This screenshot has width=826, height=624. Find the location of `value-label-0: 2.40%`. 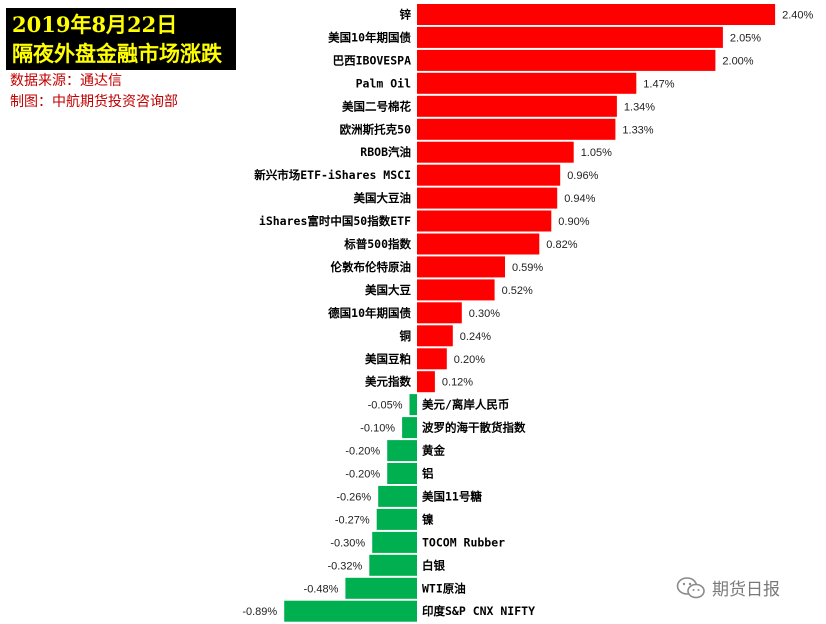

value-label-0: 2.40% is located at coordinates (797, 16).